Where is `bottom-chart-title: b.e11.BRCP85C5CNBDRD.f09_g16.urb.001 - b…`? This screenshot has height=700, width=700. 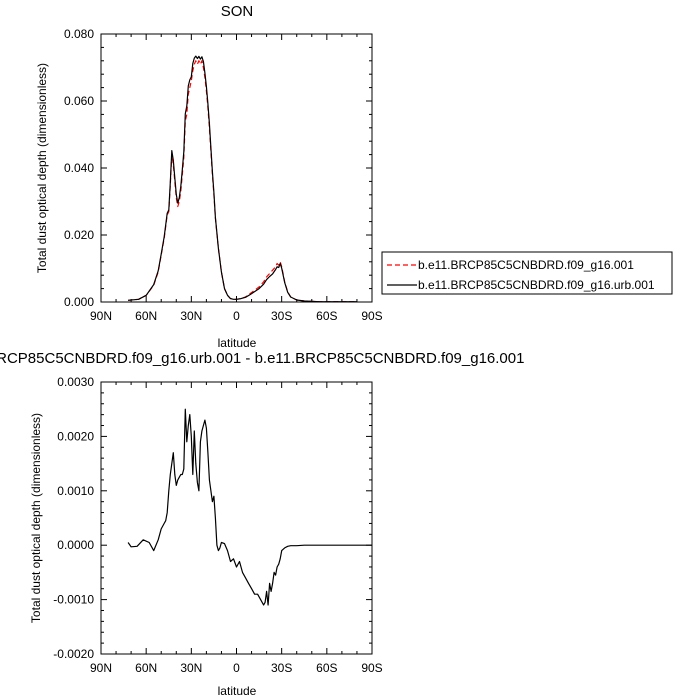
bottom-chart-title: b.e11.BRCP85C5CNBDRD.f09_g16.urb.001 - b… is located at coordinates (262, 358).